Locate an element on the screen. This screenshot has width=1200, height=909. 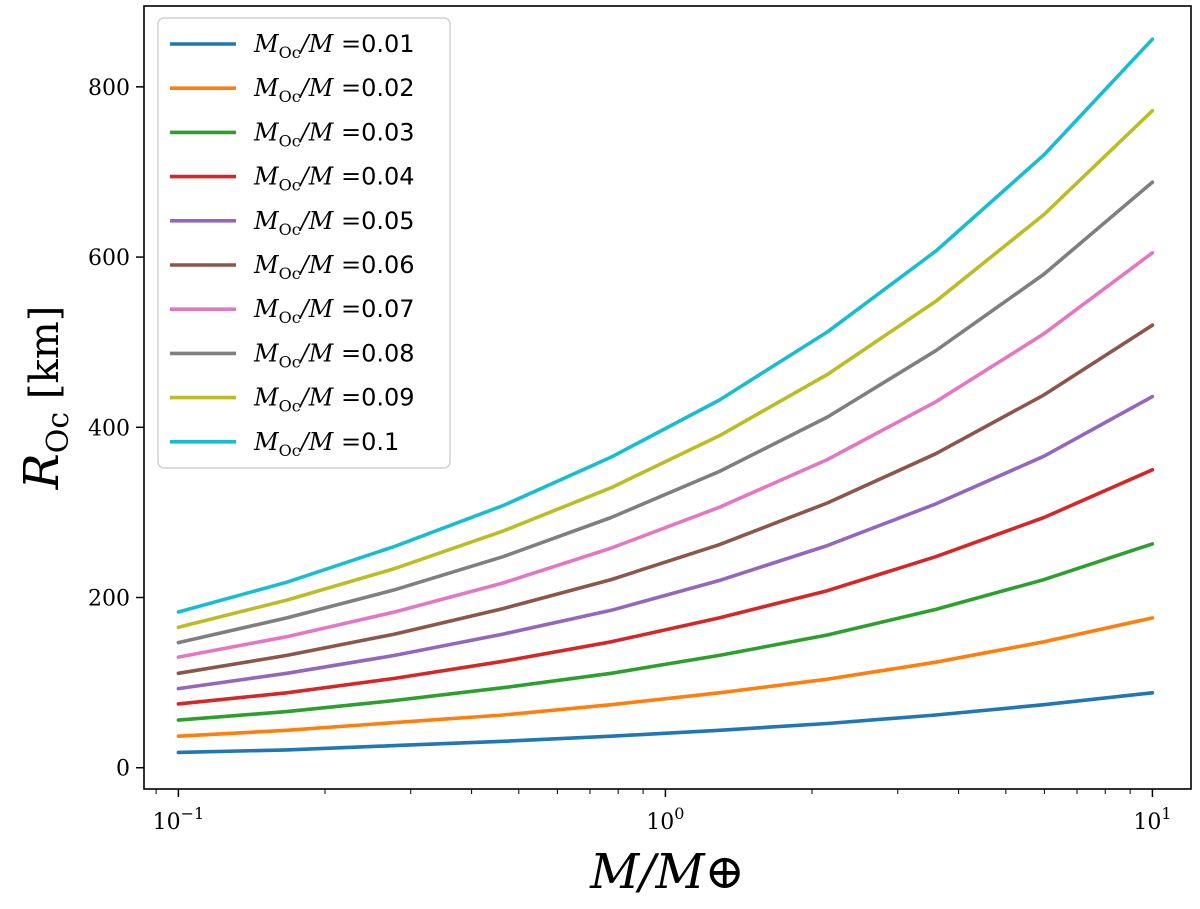
legend-label: MOc/M =0.04 is located at coordinates (334, 179).